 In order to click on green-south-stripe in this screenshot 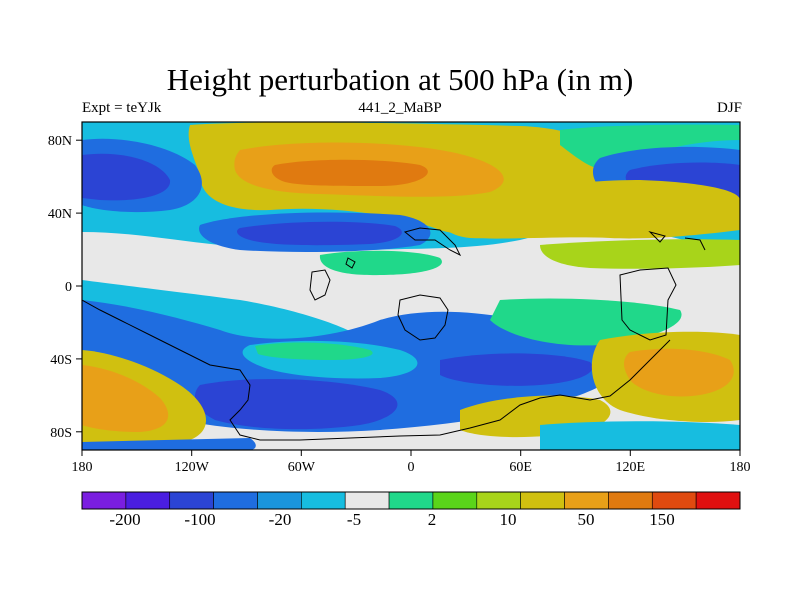, I will do `click(314, 351)`.